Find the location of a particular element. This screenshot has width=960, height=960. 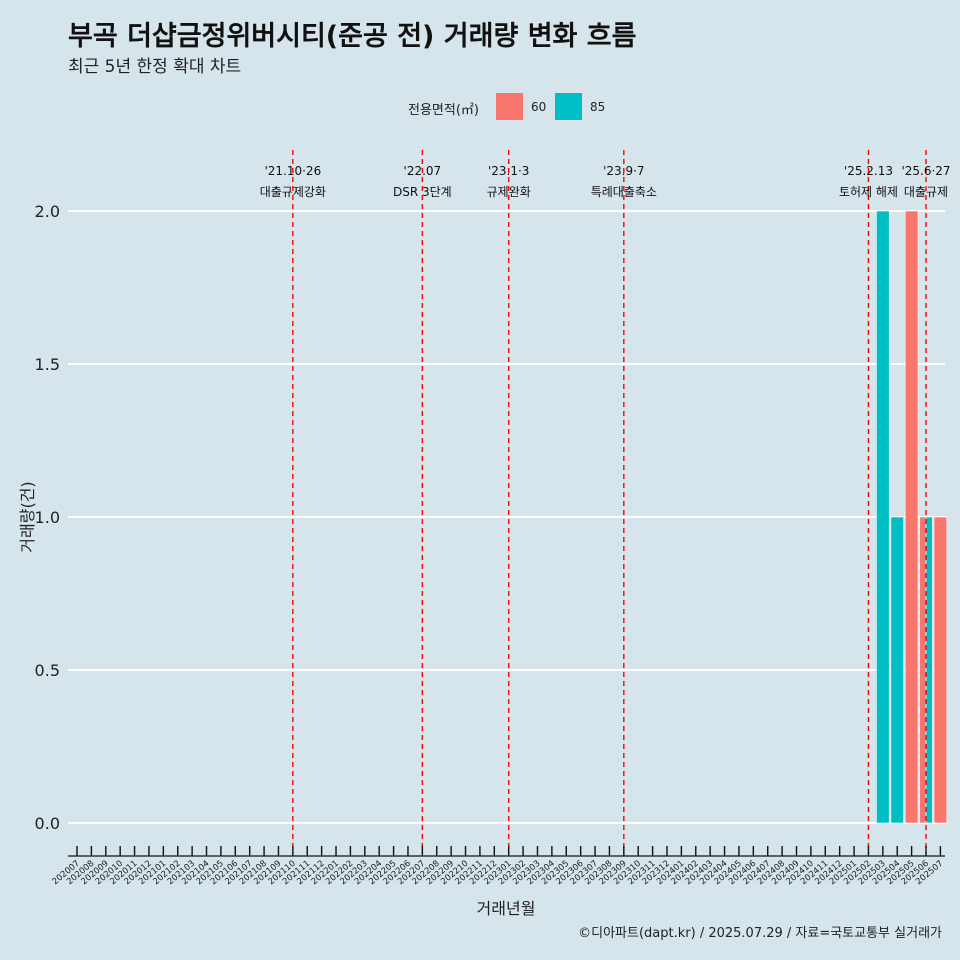

y-tick-label: 1.0 is located at coordinates (47, 517).